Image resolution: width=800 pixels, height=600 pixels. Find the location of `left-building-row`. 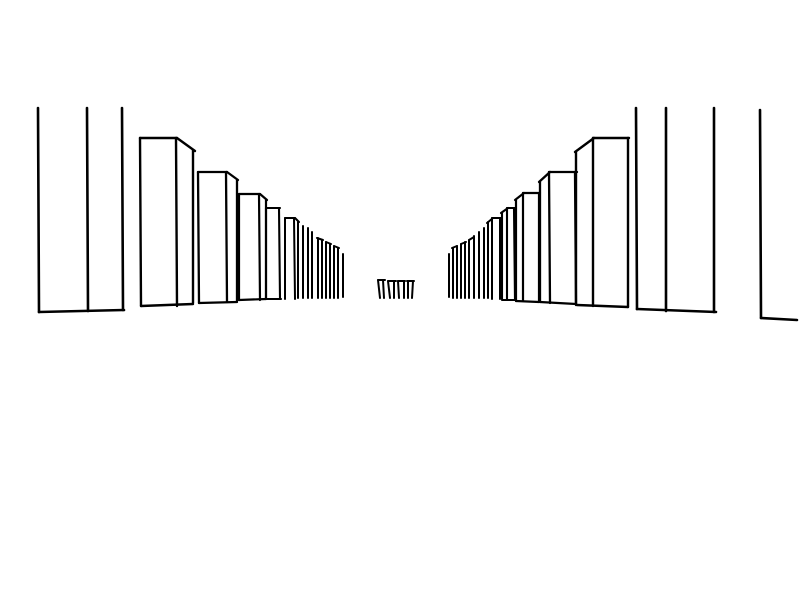

left-building-row is located at coordinates (190, 210).